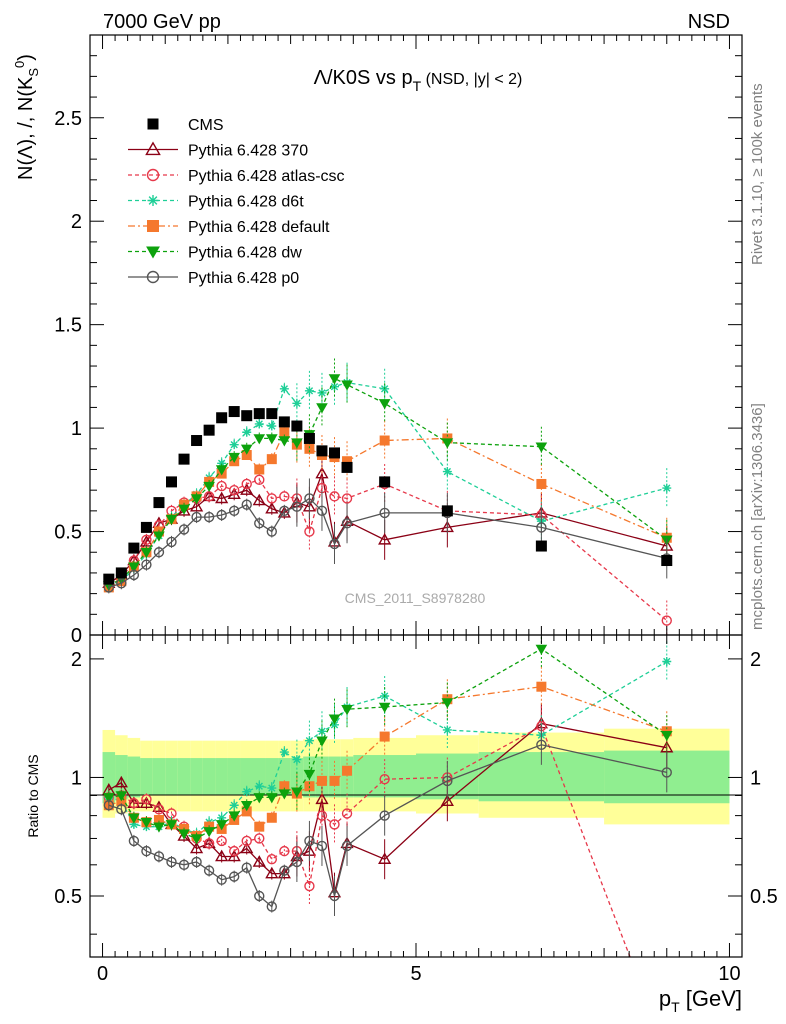  What do you see at coordinates (757, 516) in the screenshot?
I see `mcplots-label: mcplots.cern.ch [arXiv:1306.3436]` at bounding box center [757, 516].